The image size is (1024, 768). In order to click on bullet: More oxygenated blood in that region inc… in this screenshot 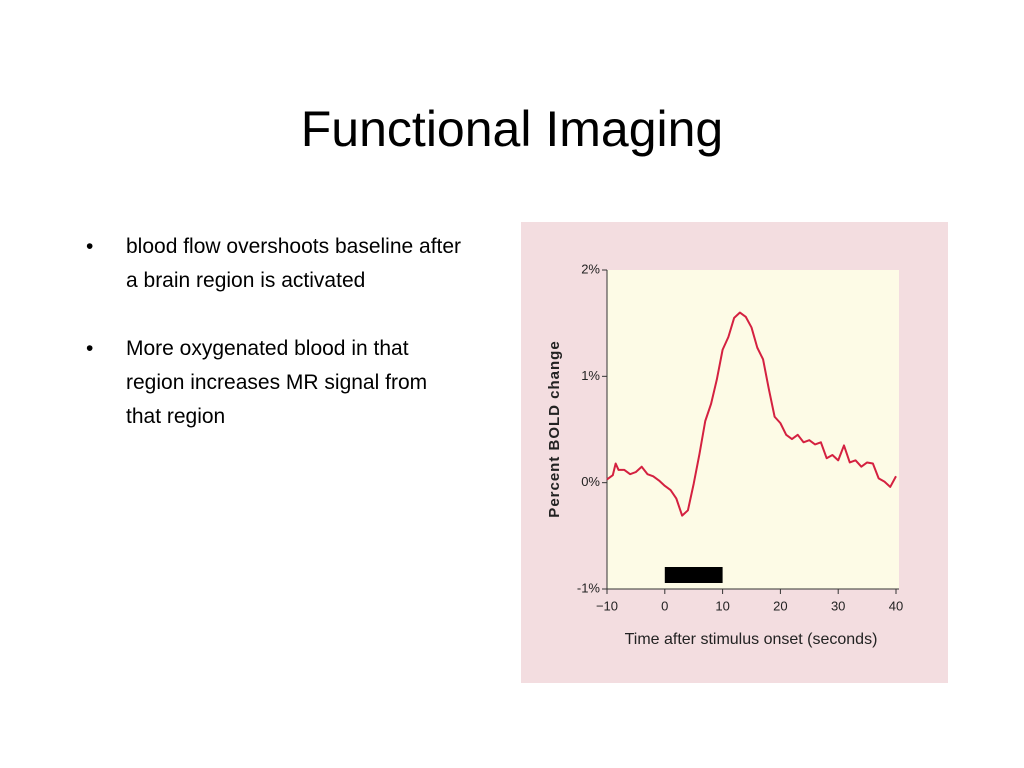, I will do `click(274, 383)`.